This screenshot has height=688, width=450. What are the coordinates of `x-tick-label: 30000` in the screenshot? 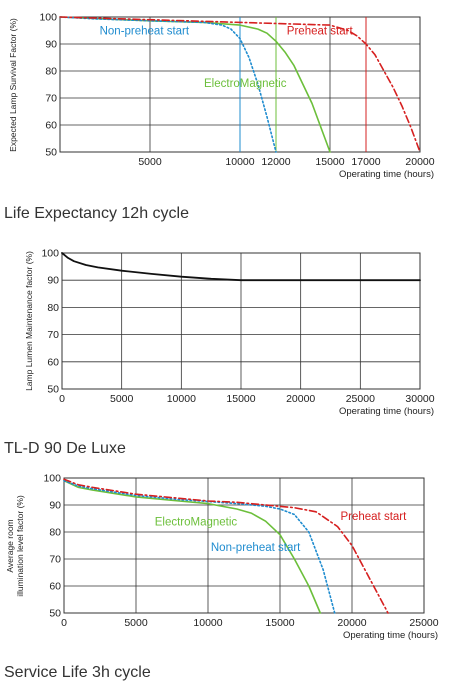 It's located at (419, 399).